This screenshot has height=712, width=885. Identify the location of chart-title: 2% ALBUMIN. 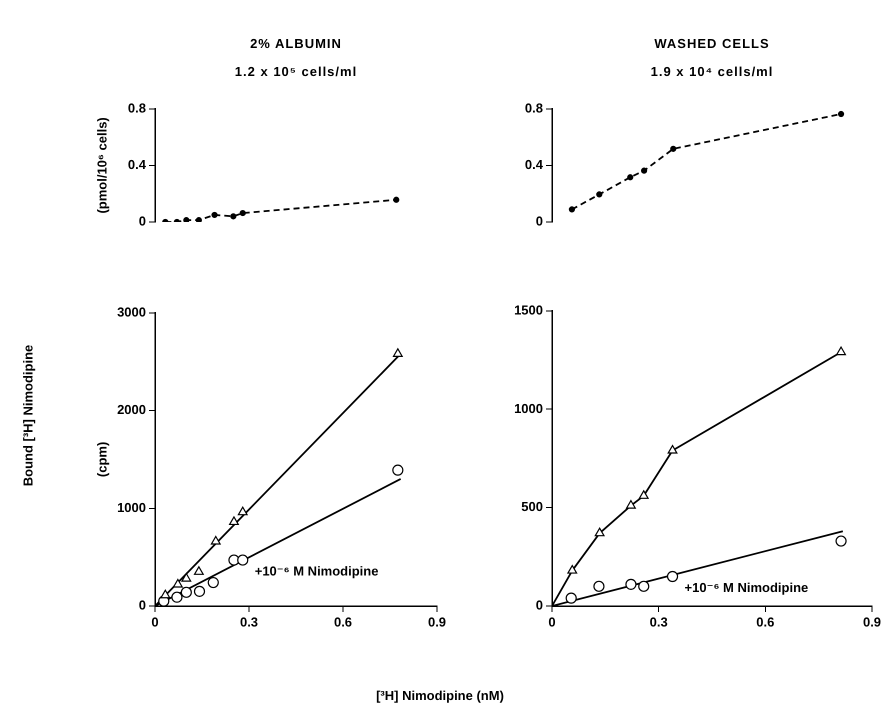
(296, 43).